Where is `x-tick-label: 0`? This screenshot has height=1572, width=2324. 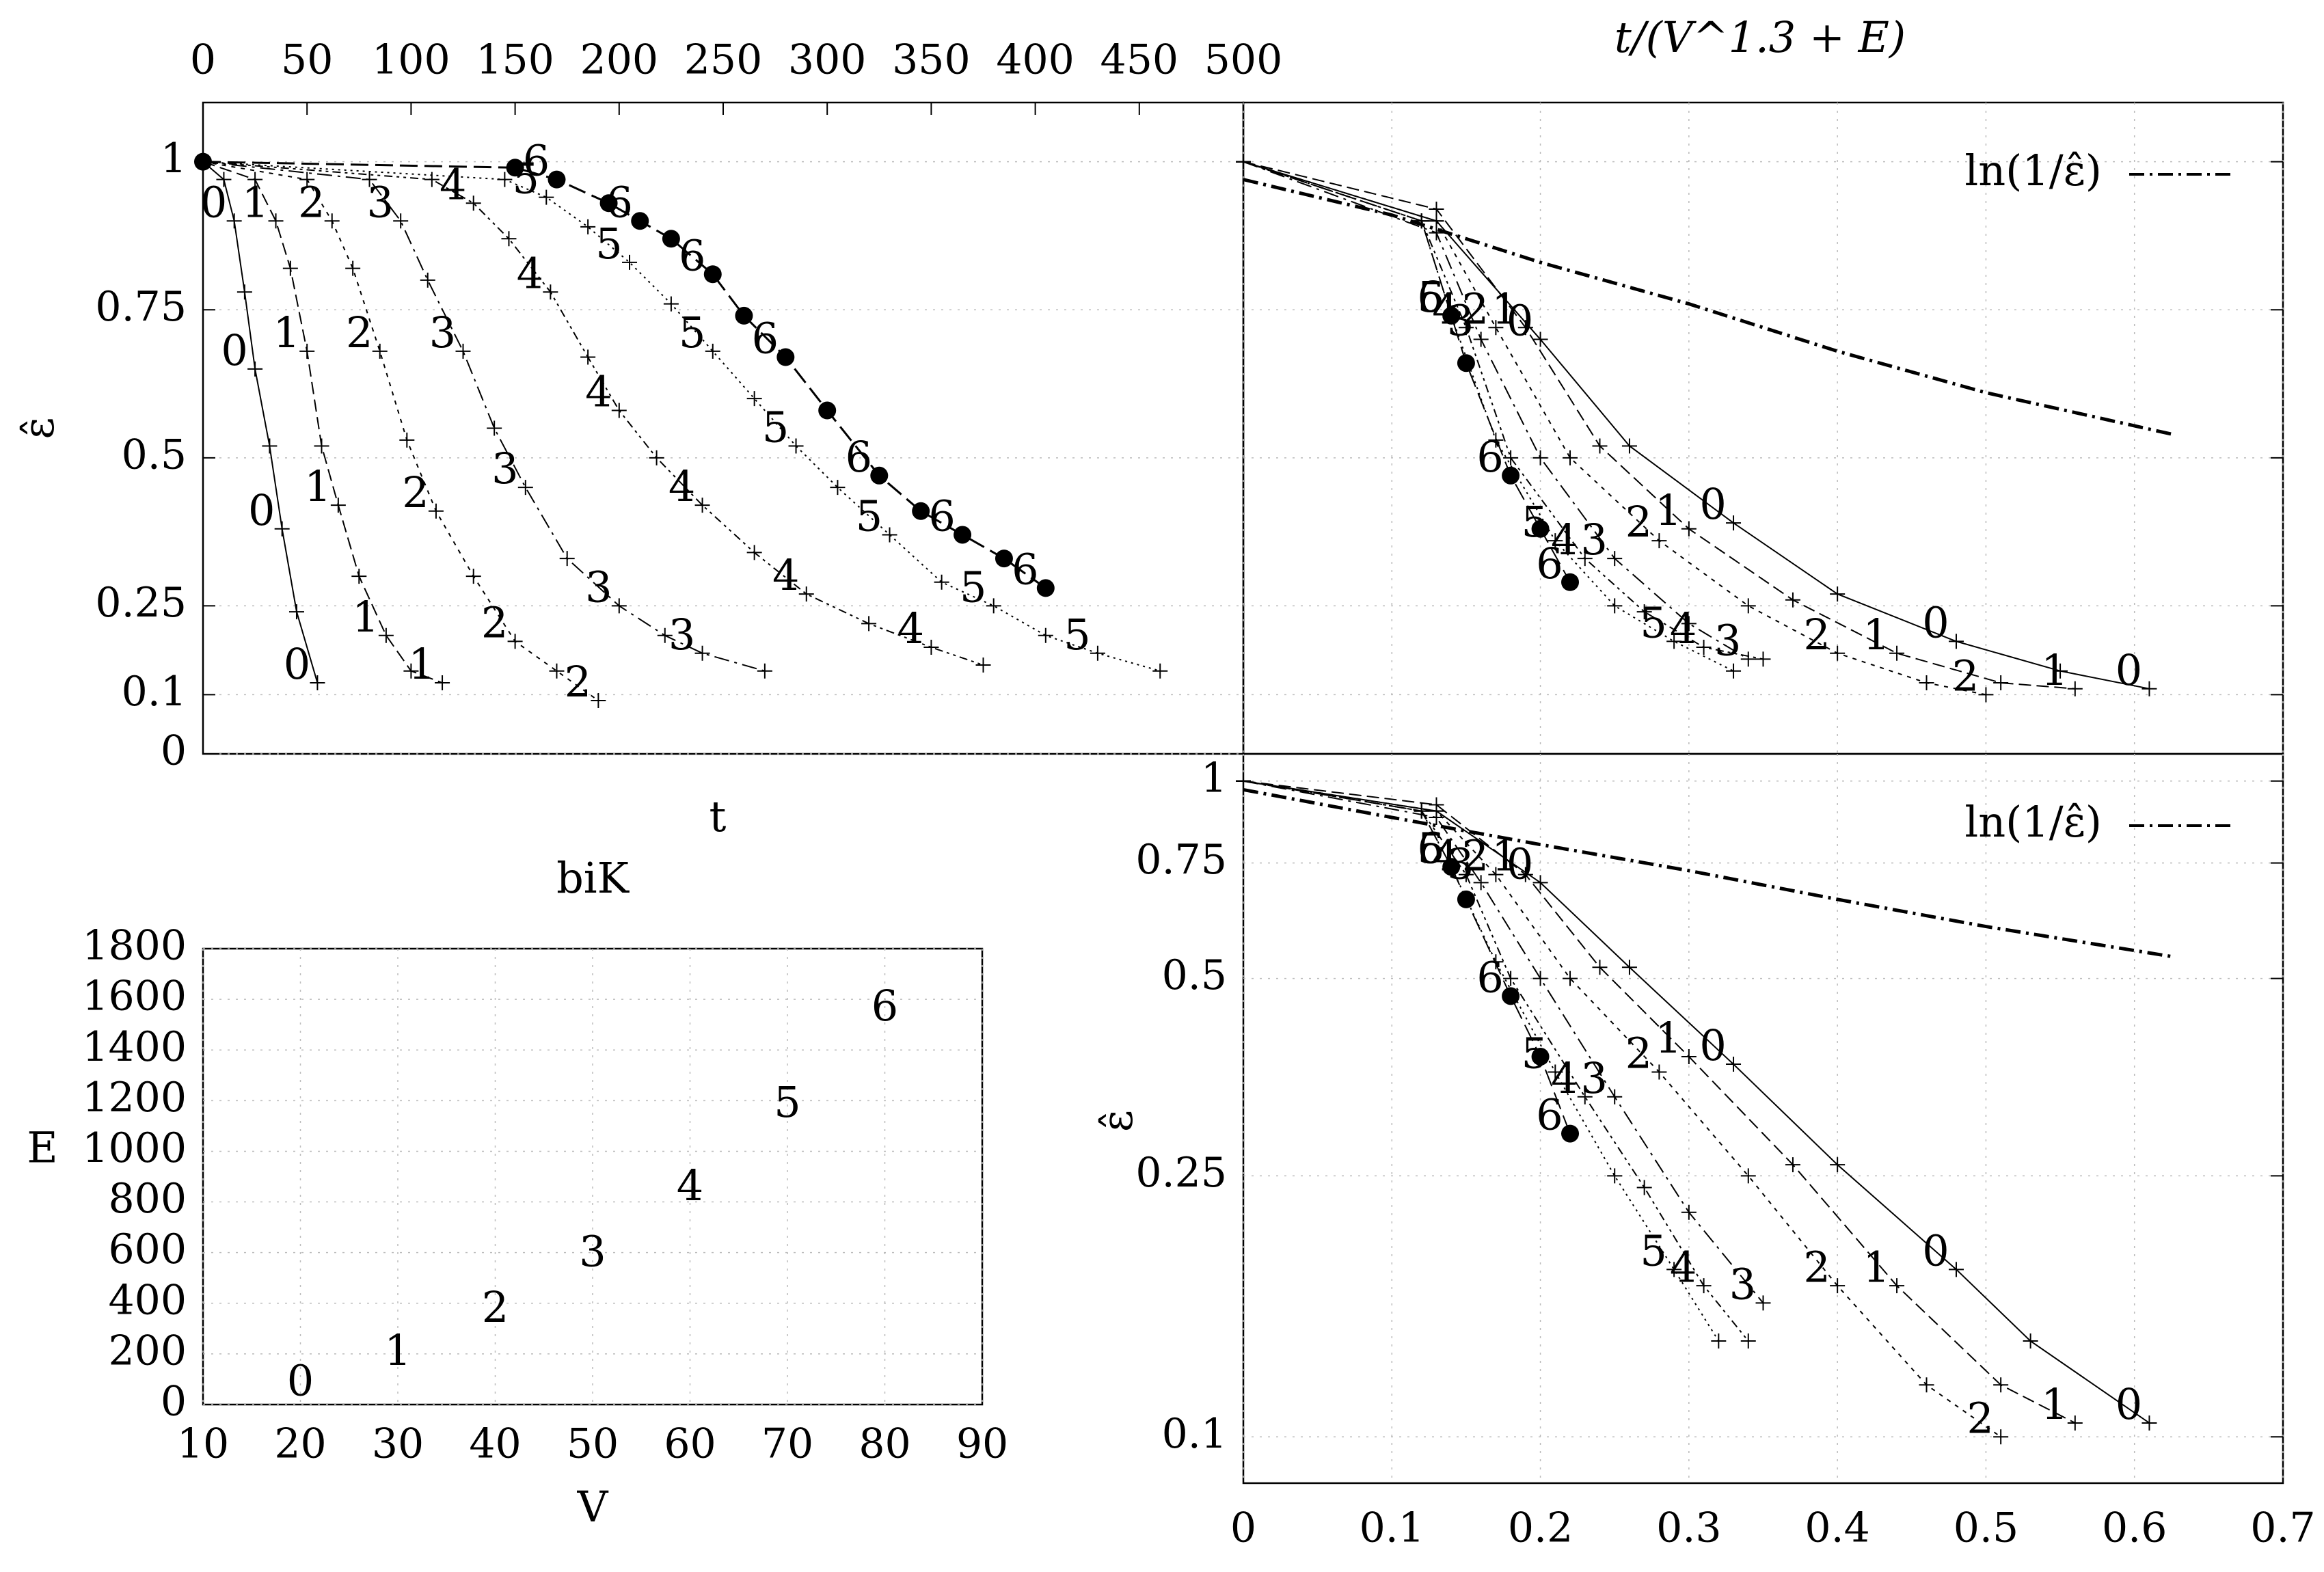 x-tick-label: 0 is located at coordinates (203, 60).